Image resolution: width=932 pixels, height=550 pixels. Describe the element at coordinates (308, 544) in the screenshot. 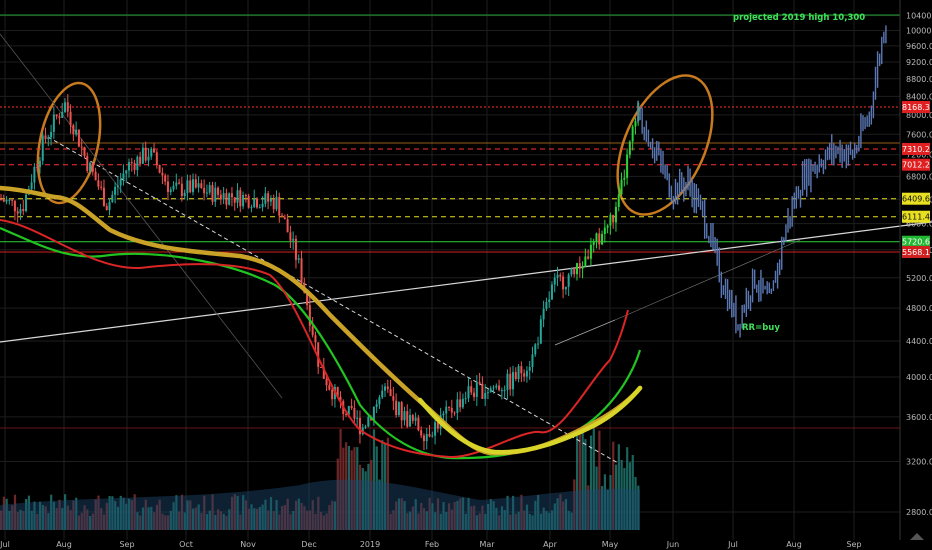

I see `x-tick-label: Dec` at that location.